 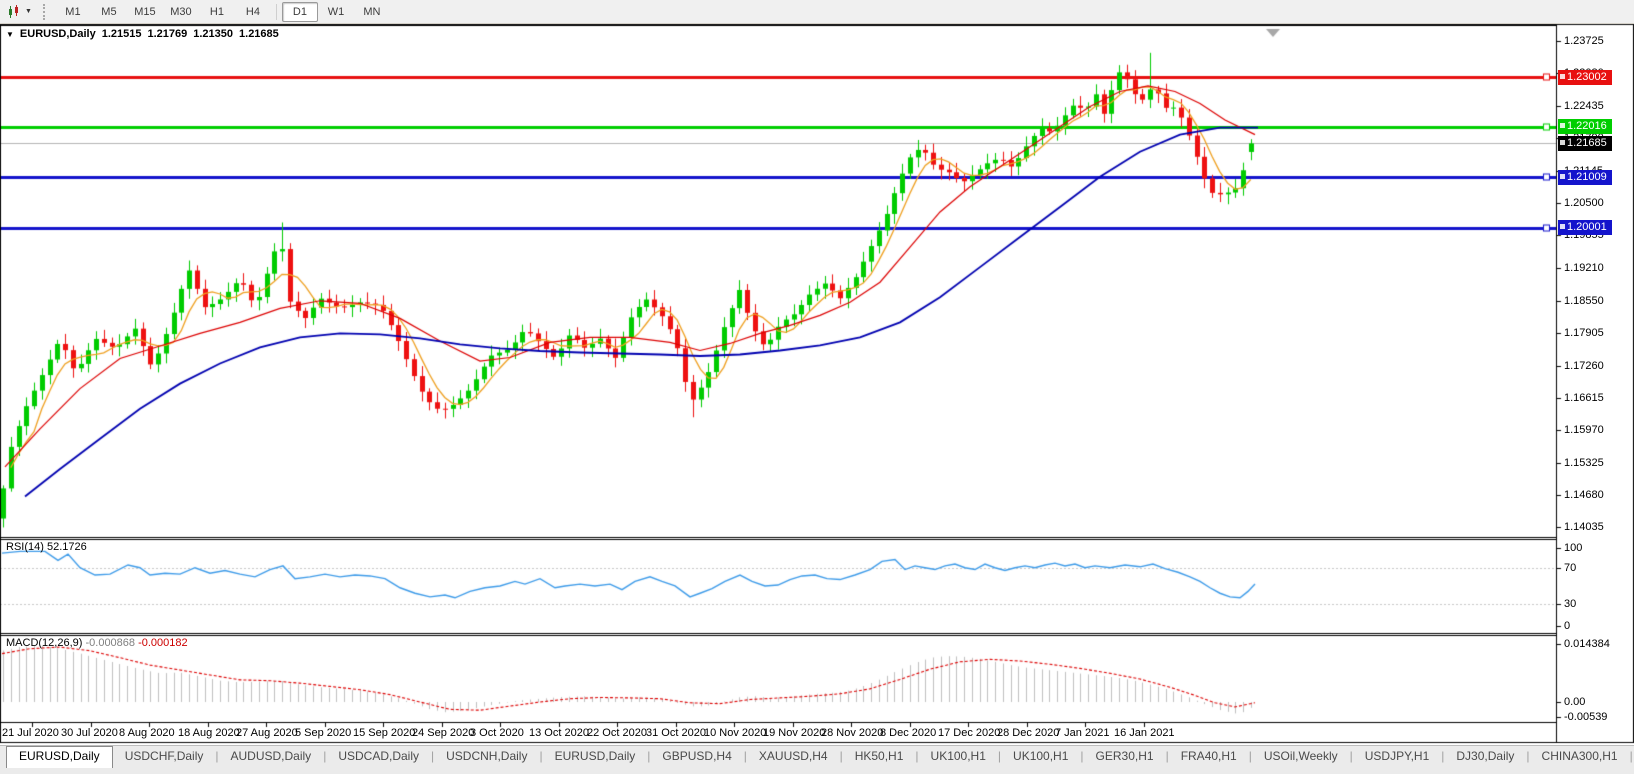 I want to click on price-tick-label: 1.15970, so click(x=1584, y=430).